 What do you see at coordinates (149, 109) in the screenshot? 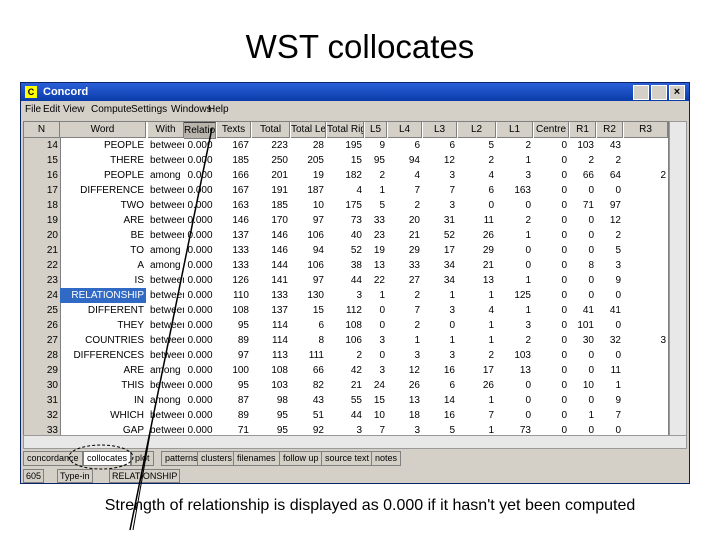
I see `menu-item: Settings` at bounding box center [149, 109].